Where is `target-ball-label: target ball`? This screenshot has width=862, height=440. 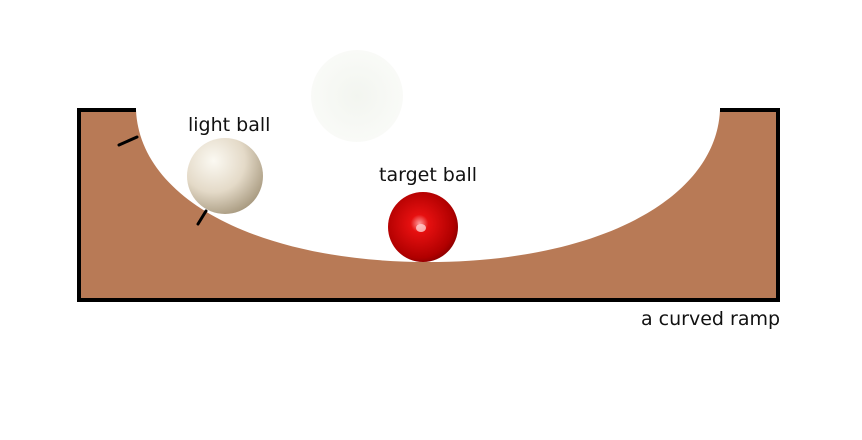
target-ball-label: target ball is located at coordinates (428, 175).